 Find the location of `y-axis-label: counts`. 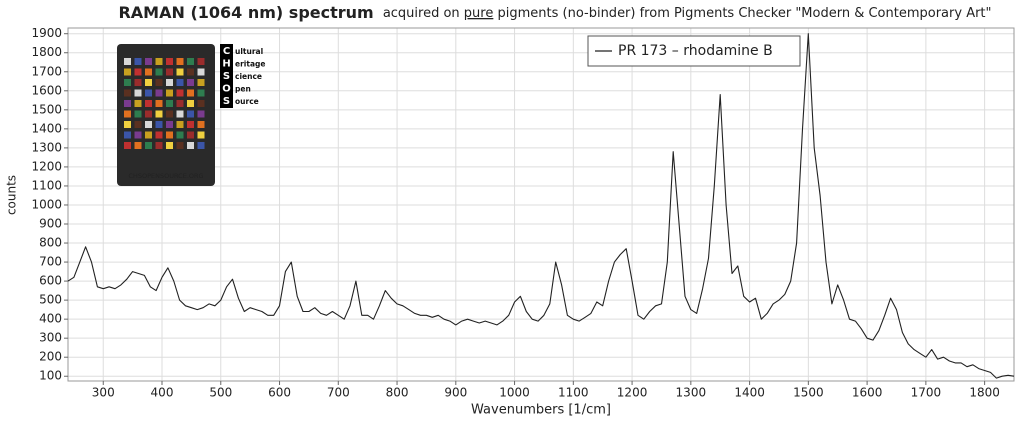

y-axis-label: counts is located at coordinates (12, 195).